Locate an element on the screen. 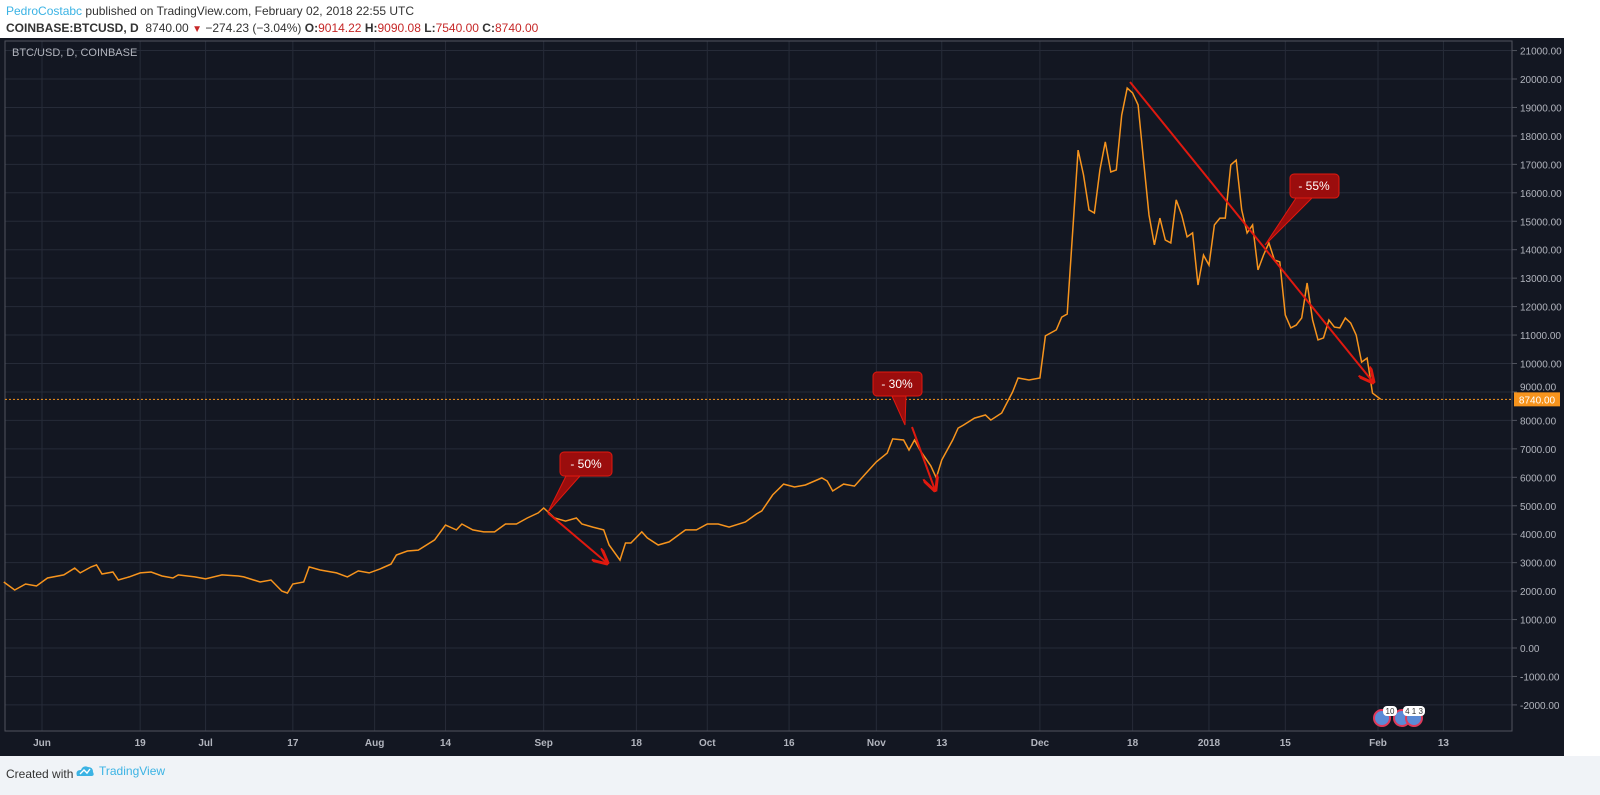 This screenshot has width=1600, height=795. y-tick-label: 14000.00 is located at coordinates (1541, 251).